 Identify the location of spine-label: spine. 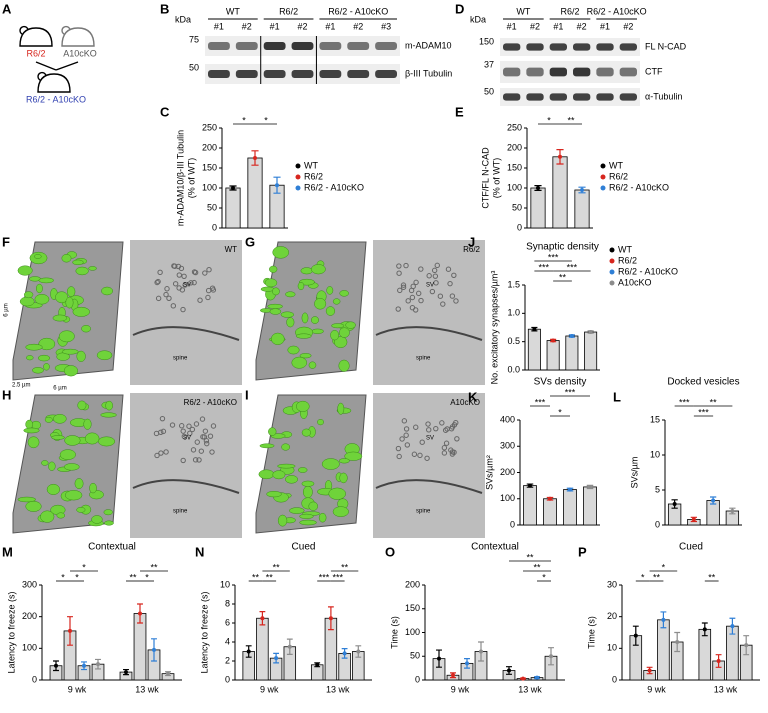
(180, 359).